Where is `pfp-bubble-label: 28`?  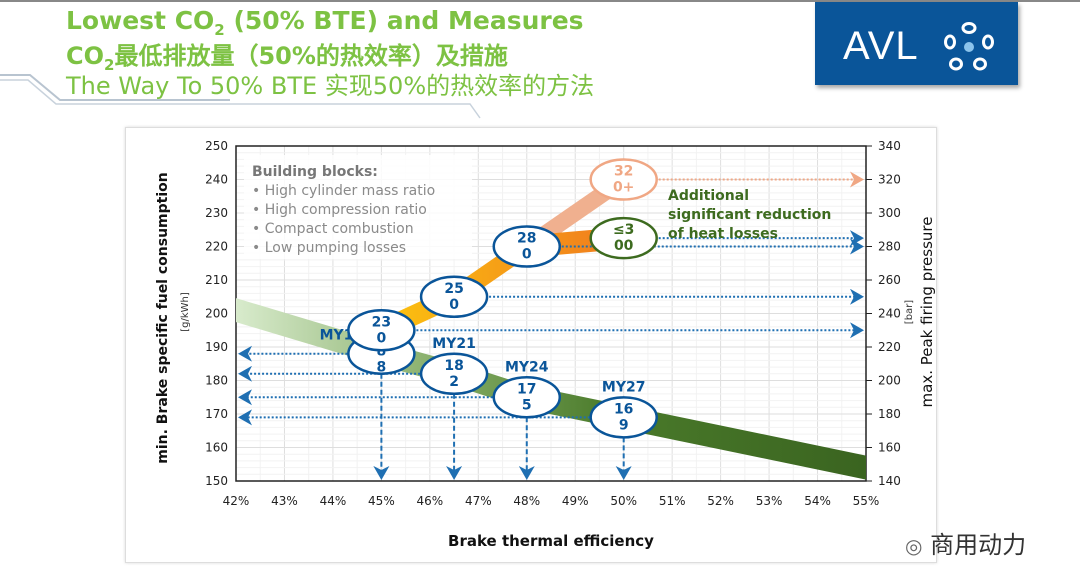
pfp-bubble-label: 28 is located at coordinates (526, 239).